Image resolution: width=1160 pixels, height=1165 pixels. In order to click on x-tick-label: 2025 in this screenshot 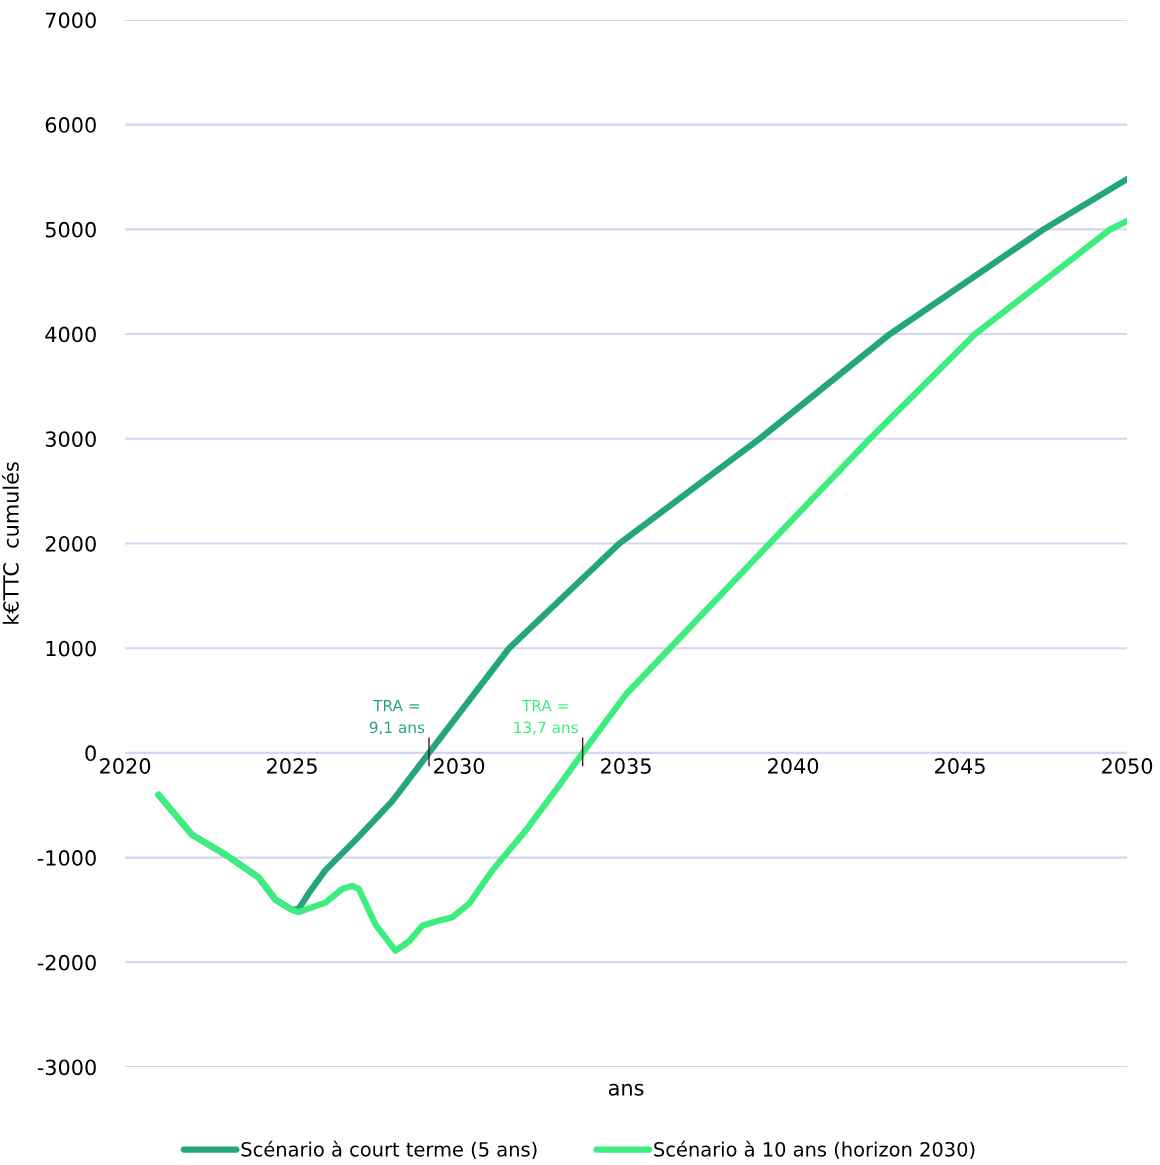, I will do `click(292, 766)`.